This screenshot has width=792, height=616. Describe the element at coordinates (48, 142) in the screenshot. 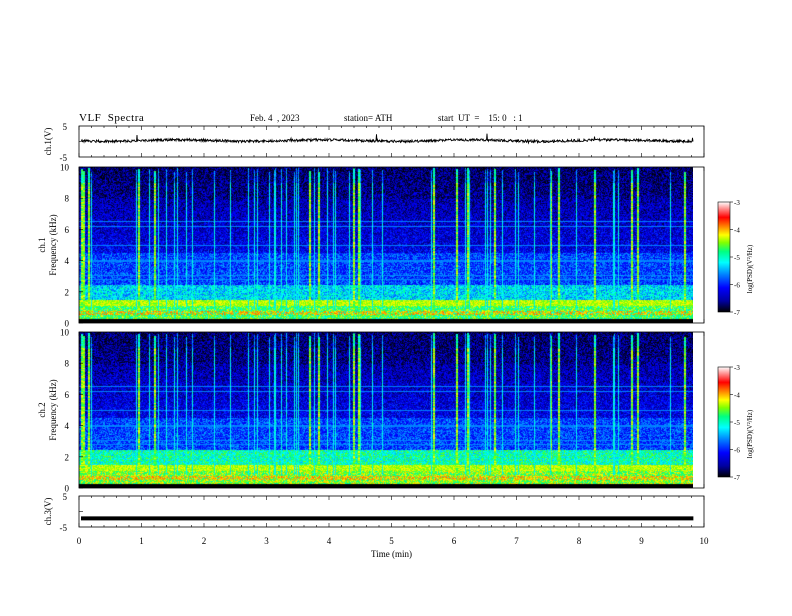

I see `ch1-ylabel: ch.1(V)` at that location.